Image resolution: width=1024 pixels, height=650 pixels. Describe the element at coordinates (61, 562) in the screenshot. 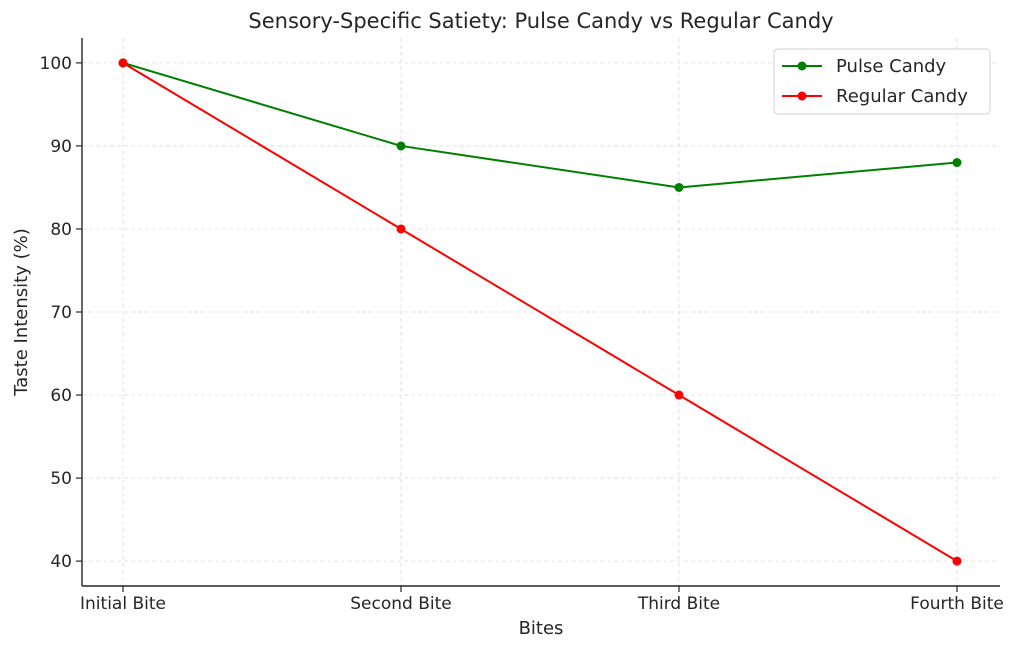

I see `y-tick-label: 40` at that location.